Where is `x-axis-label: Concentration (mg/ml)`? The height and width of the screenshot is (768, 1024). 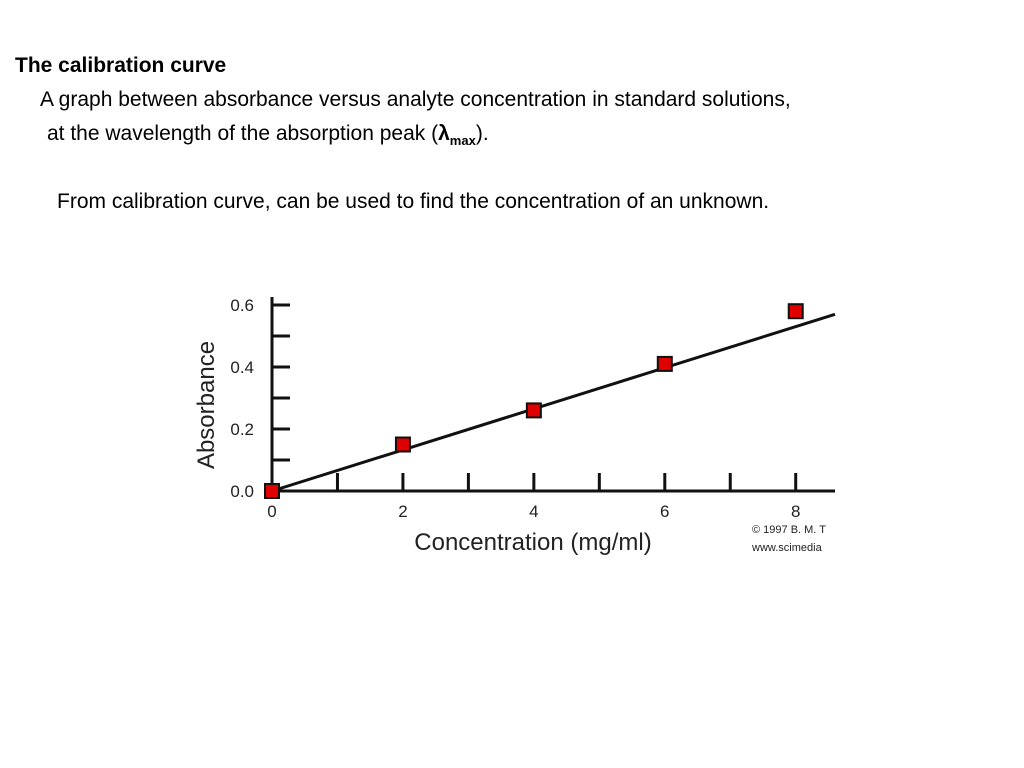
x-axis-label: Concentration (mg/ml) is located at coordinates (532, 542).